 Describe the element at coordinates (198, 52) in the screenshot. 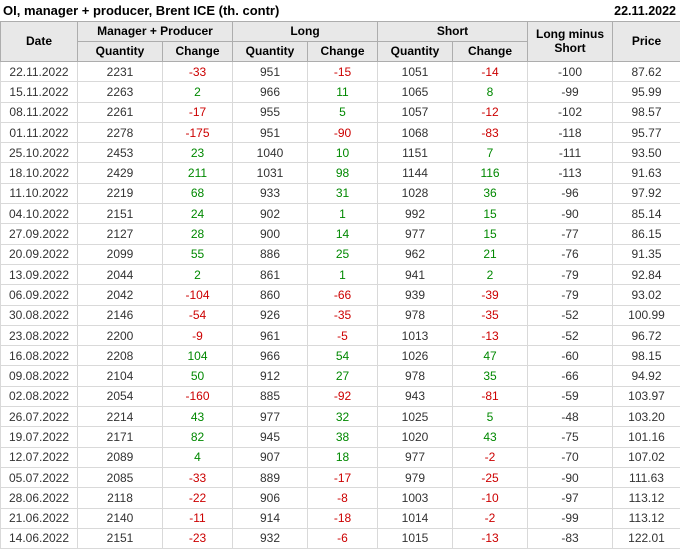

I see `col-subheader-mp-change: Change` at that location.